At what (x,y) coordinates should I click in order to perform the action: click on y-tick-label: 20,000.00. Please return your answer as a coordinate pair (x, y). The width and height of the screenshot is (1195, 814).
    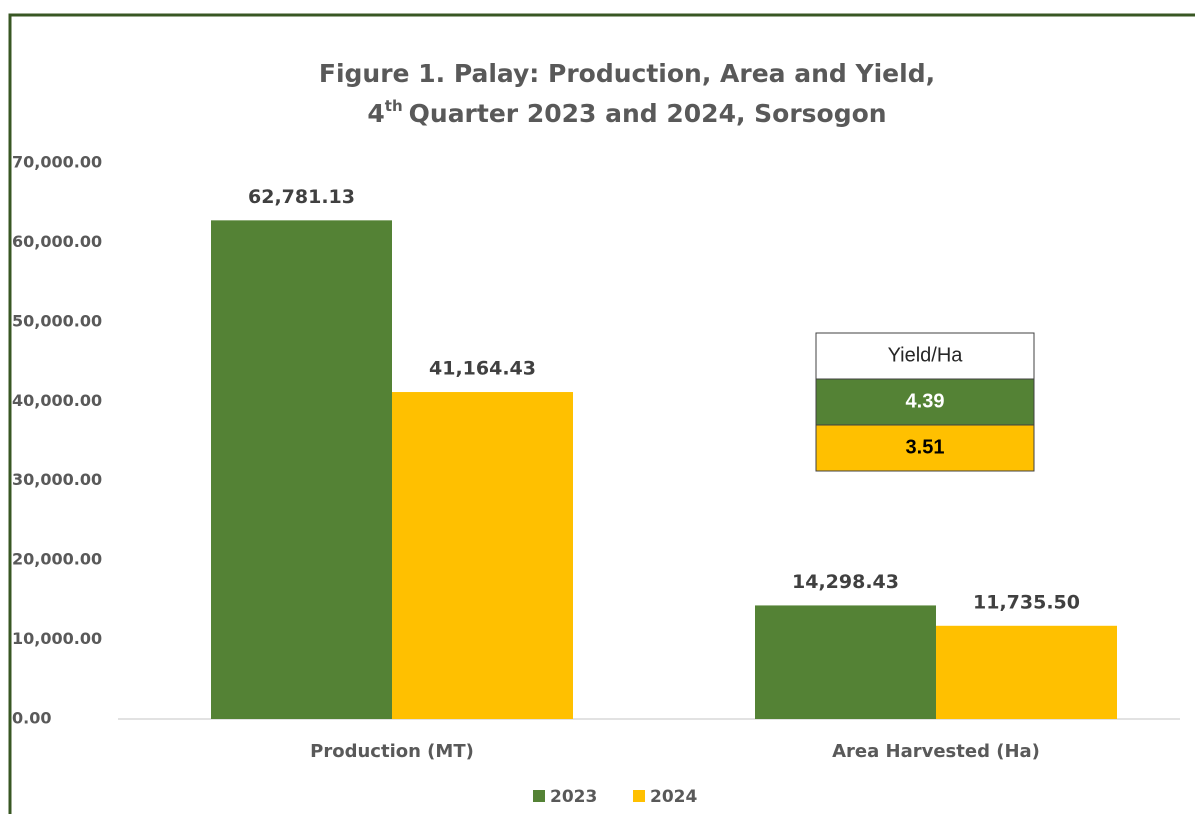
    Looking at the image, I should click on (57, 559).